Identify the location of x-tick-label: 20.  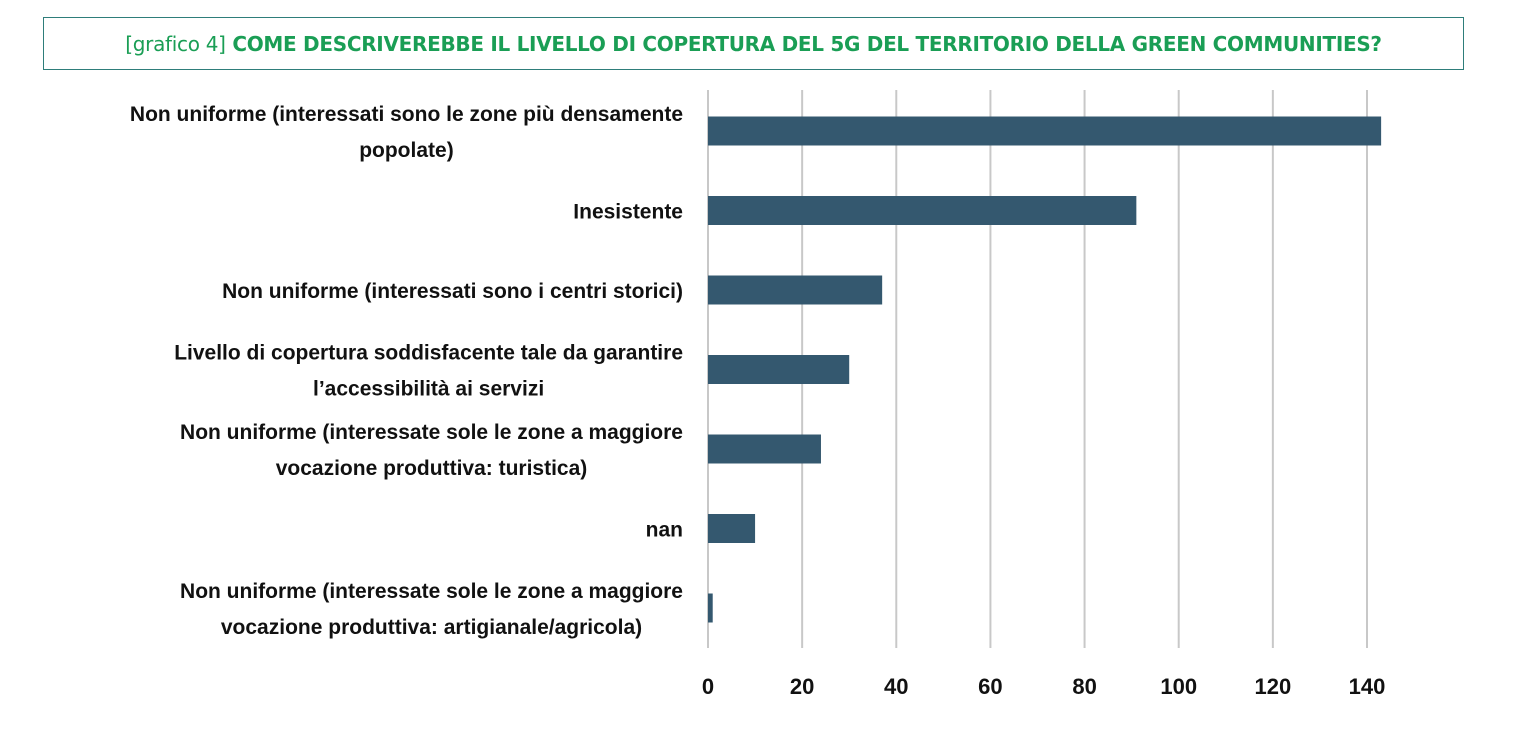
(802, 686).